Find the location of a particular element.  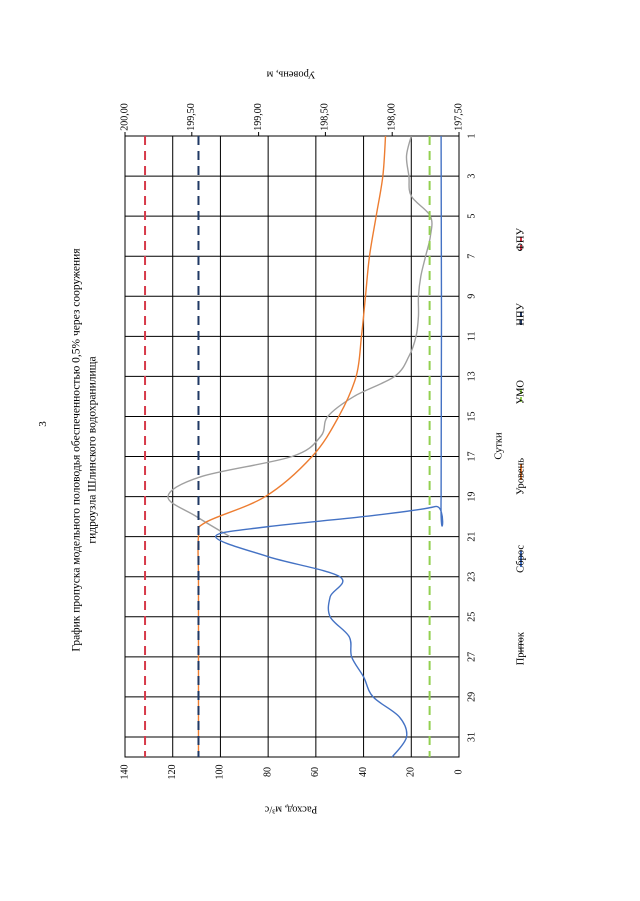

x-tick-label: 7 is located at coordinates (471, 256).